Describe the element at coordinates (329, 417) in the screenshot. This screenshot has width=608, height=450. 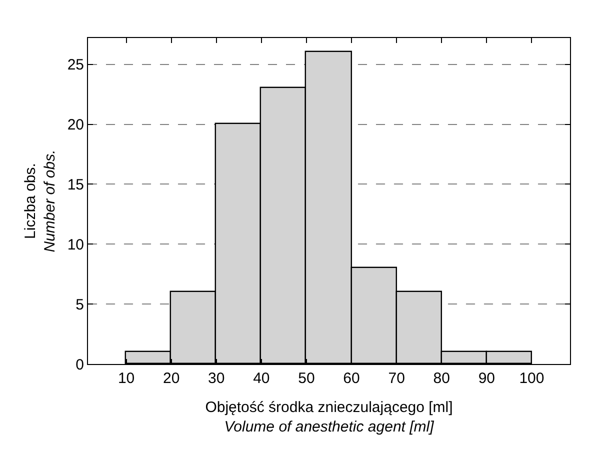
I see `x-axis-title: Objętość środka znieczulającego [ml] Volume of anesthetic agent [ml]` at that location.